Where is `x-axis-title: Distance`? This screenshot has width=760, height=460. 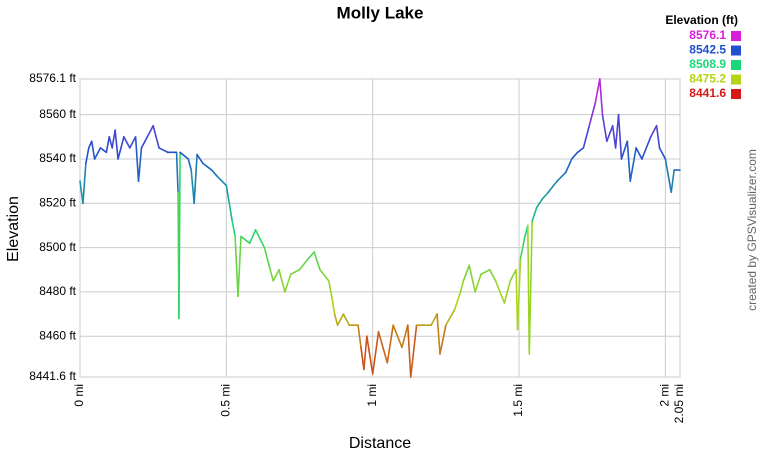 x-axis-title: Distance is located at coordinates (380, 443).